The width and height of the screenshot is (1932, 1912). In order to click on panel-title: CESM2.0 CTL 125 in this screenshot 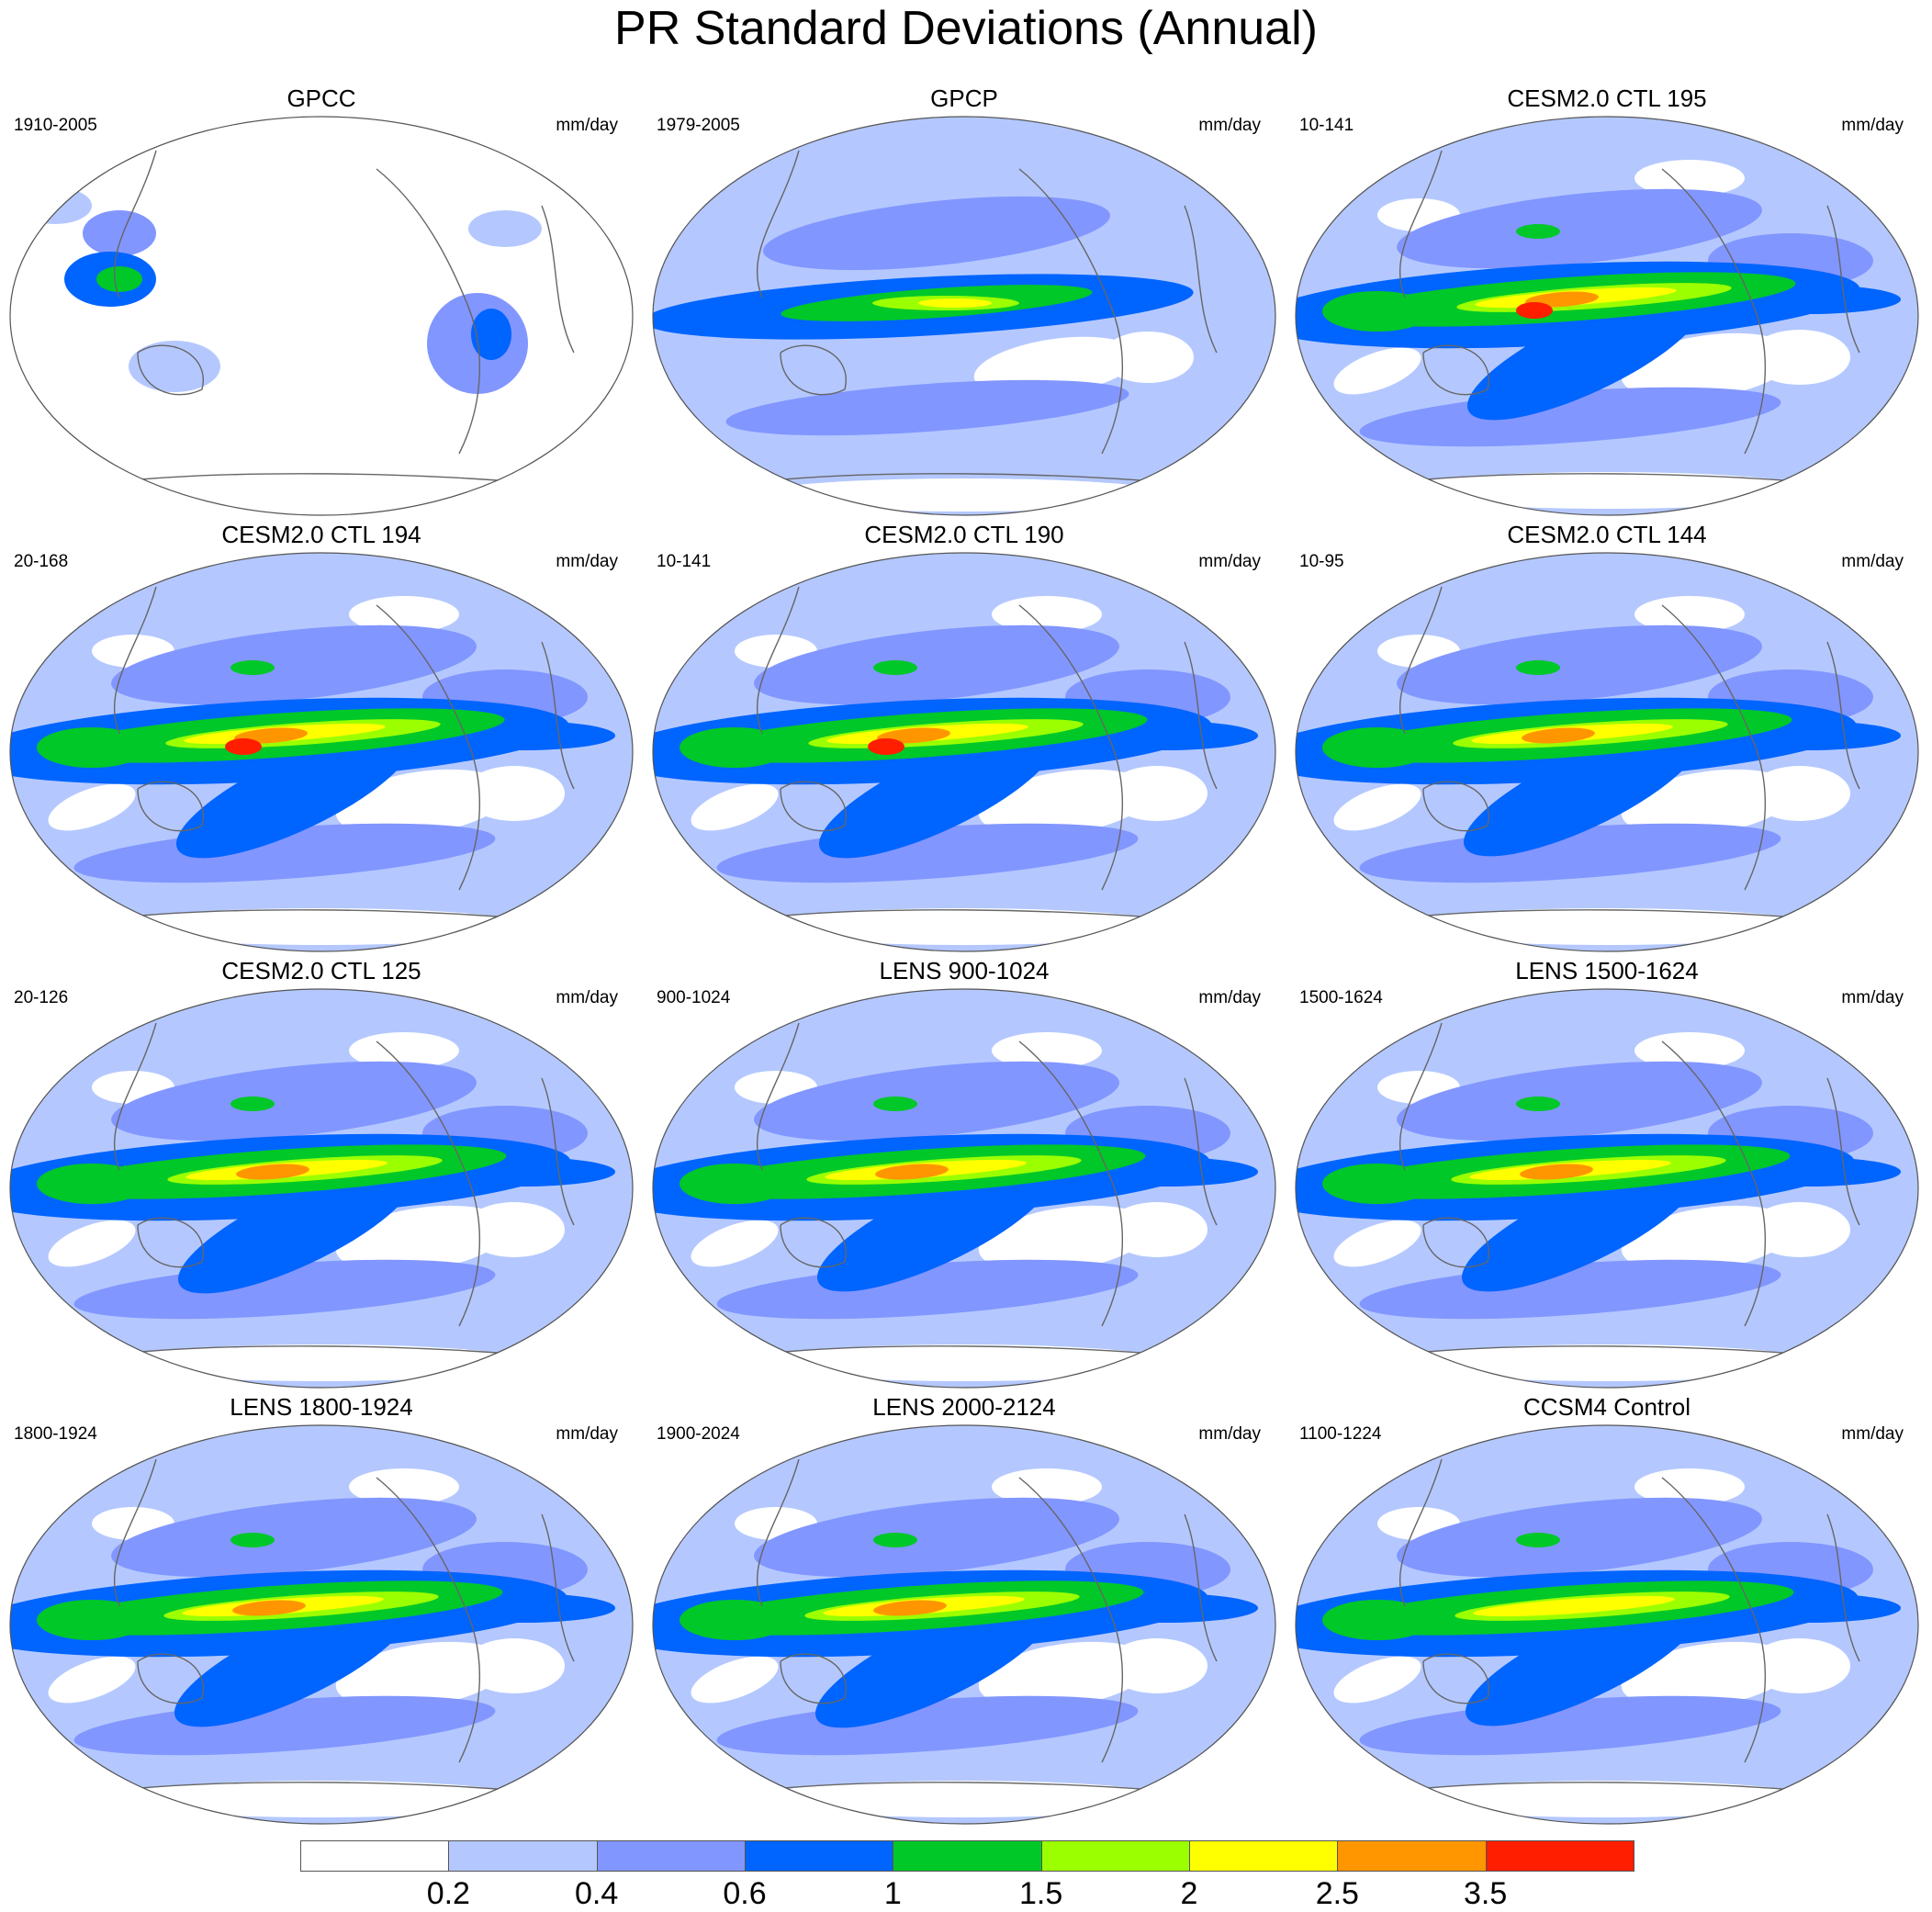, I will do `click(321, 970)`.